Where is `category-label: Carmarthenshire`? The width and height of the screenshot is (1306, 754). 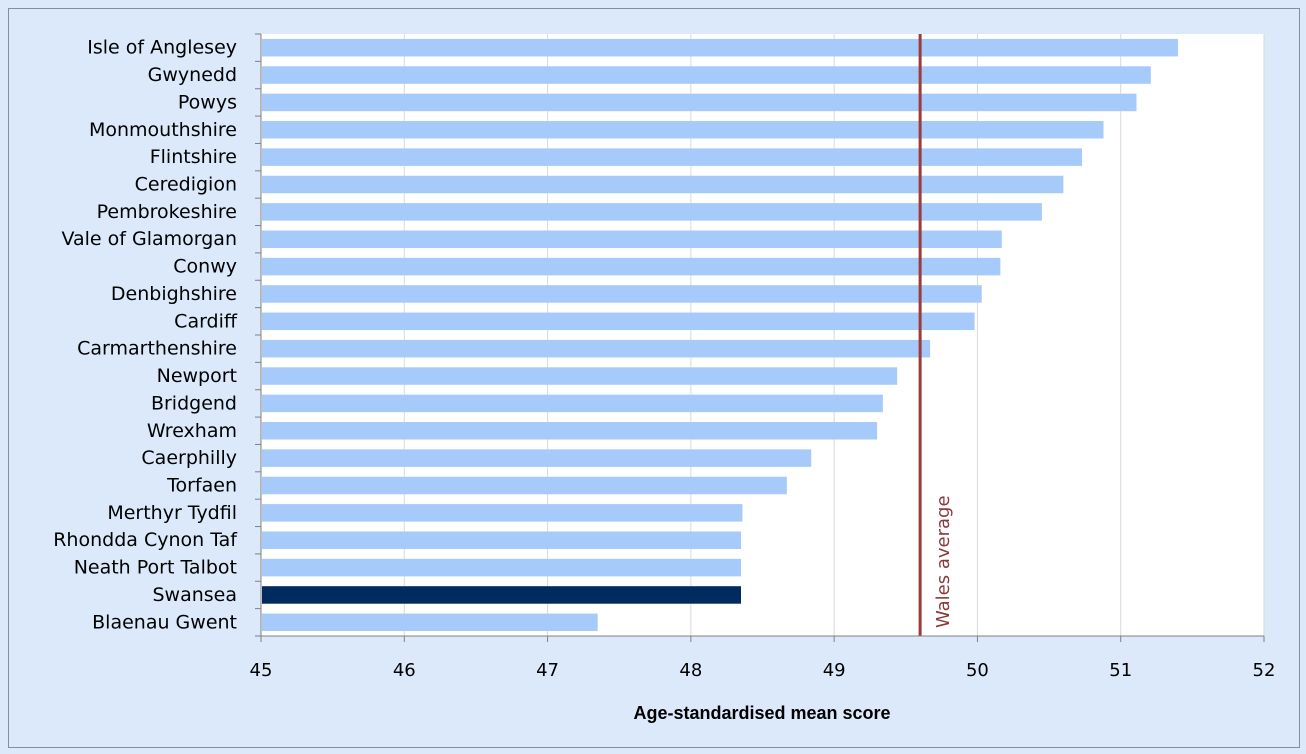 category-label: Carmarthenshire is located at coordinates (157, 349).